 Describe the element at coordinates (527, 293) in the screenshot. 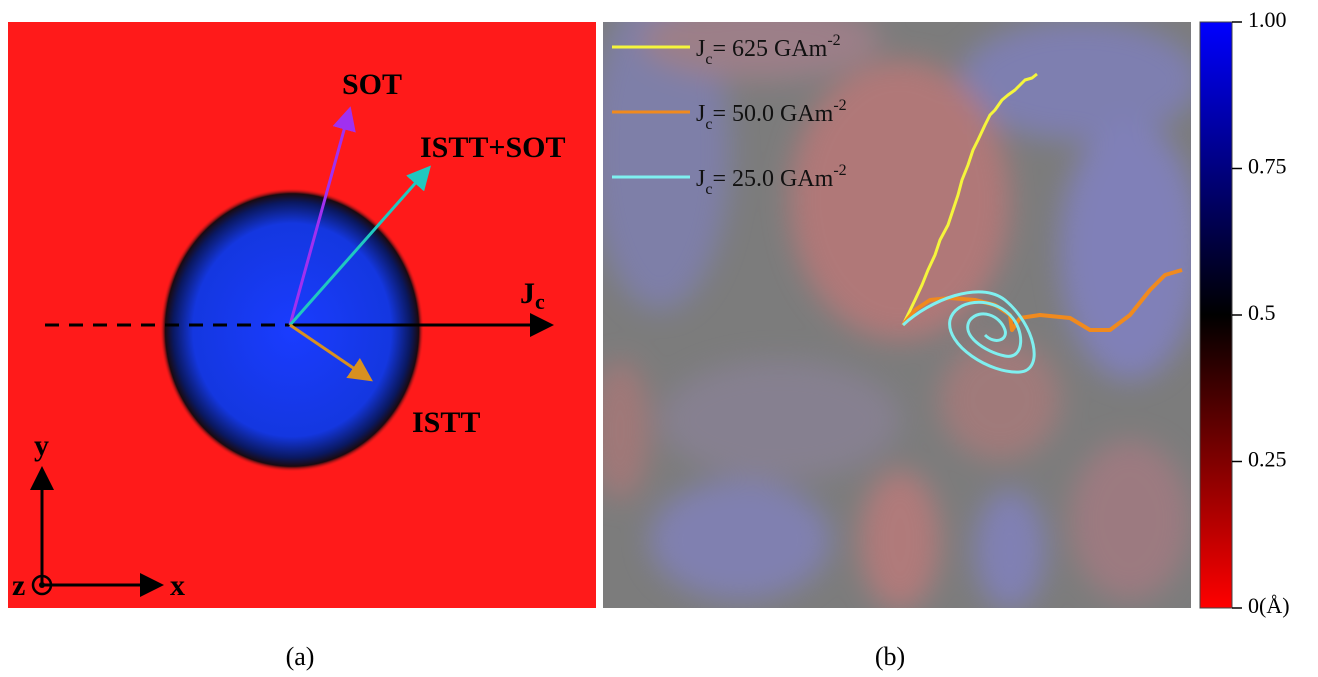

I see `jc-symbol: J` at that location.